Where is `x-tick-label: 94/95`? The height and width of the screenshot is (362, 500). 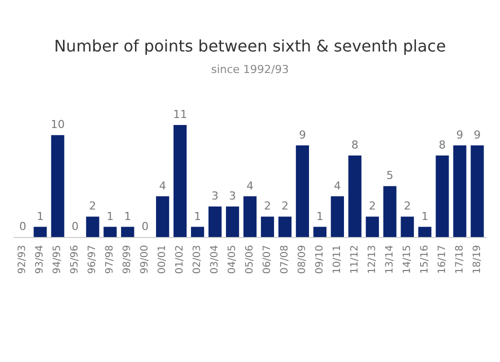
x-tick-label: 94/95 is located at coordinates (58, 259).